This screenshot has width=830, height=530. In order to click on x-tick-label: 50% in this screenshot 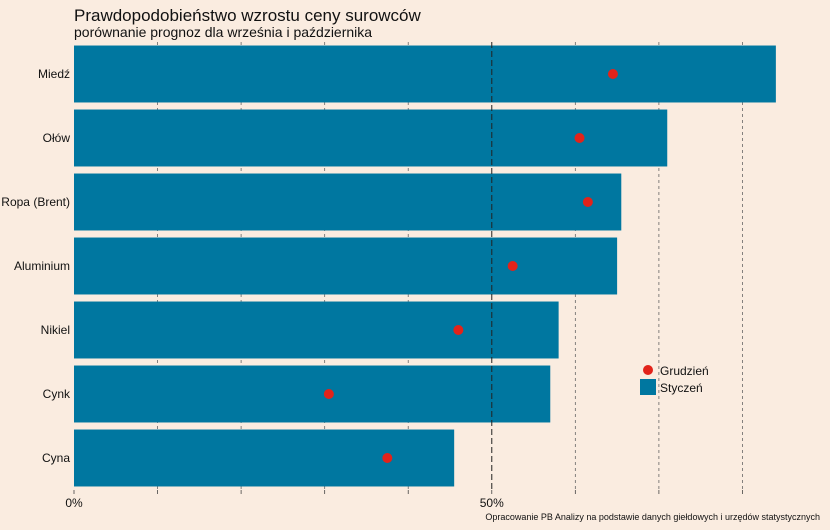, I will do `click(492, 503)`.